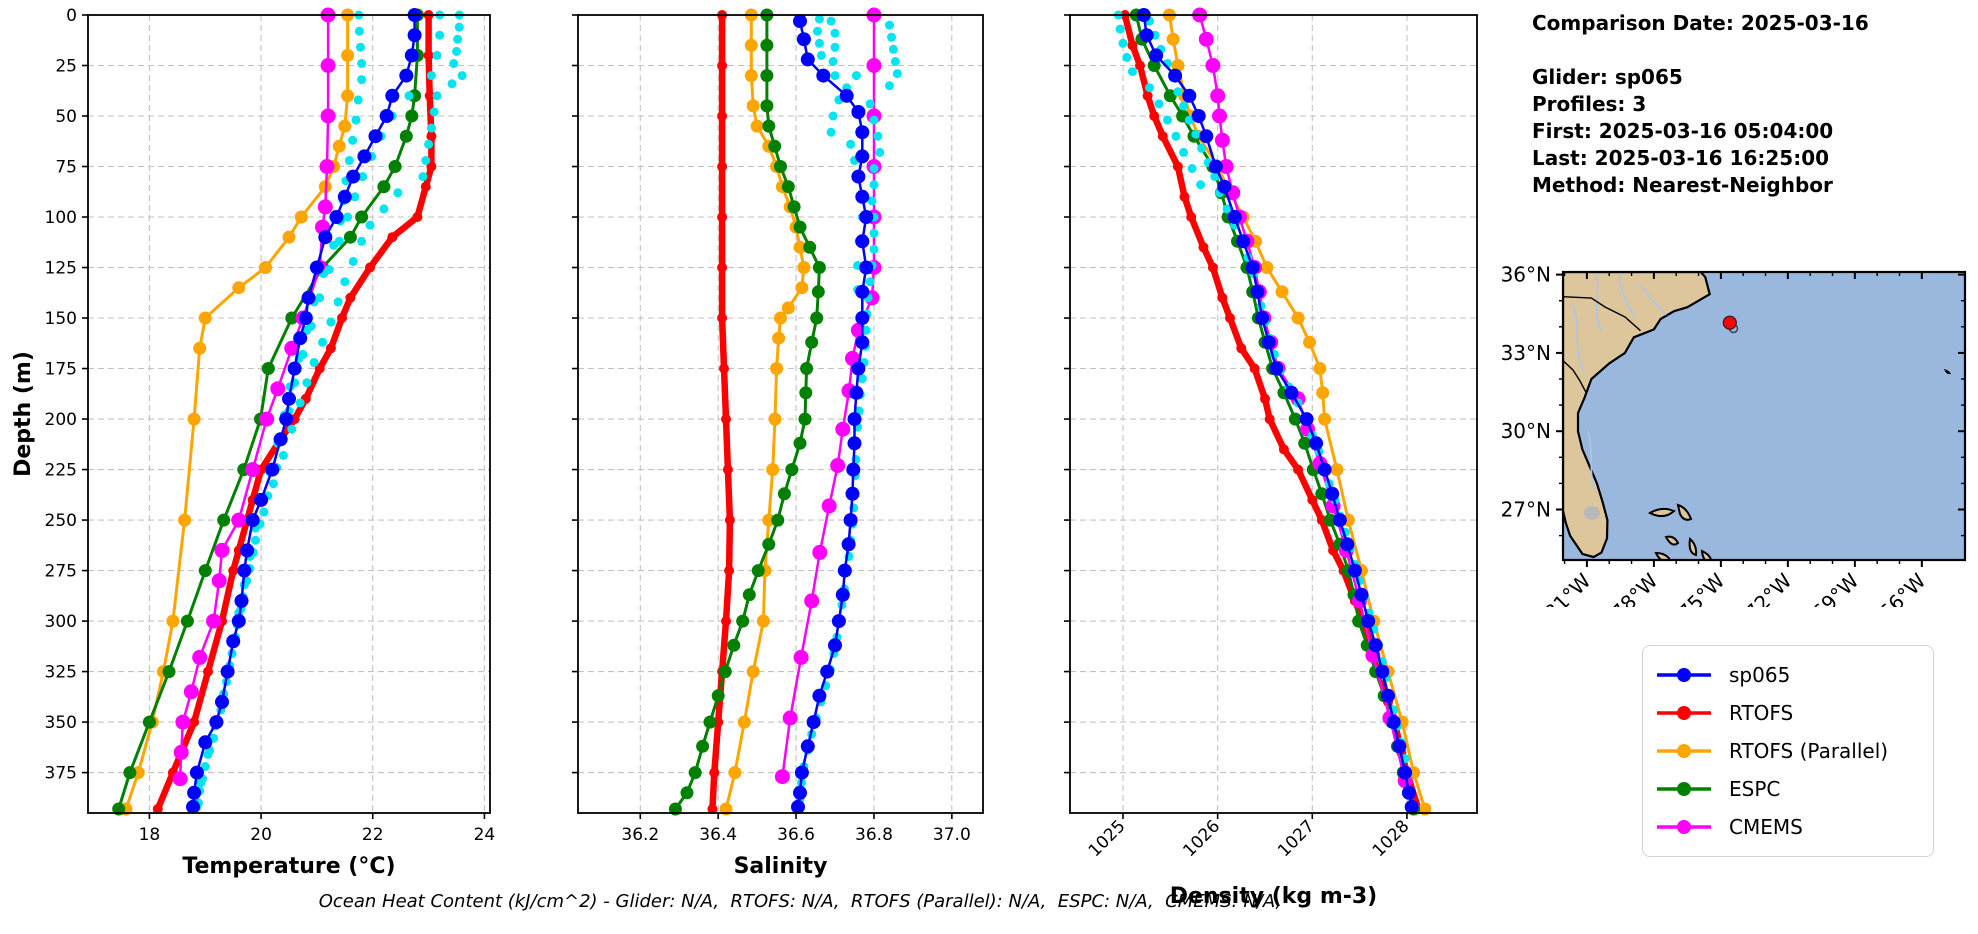 The height and width of the screenshot is (934, 1978). What do you see at coordinates (1107, 838) in the screenshot?
I see `svg-text: 1025` at bounding box center [1107, 838].